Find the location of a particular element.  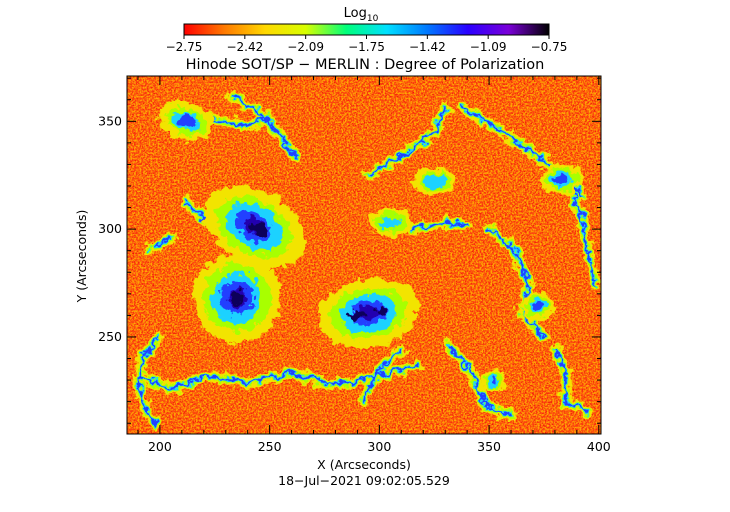

x-tick-label: 200 is located at coordinates (160, 446).